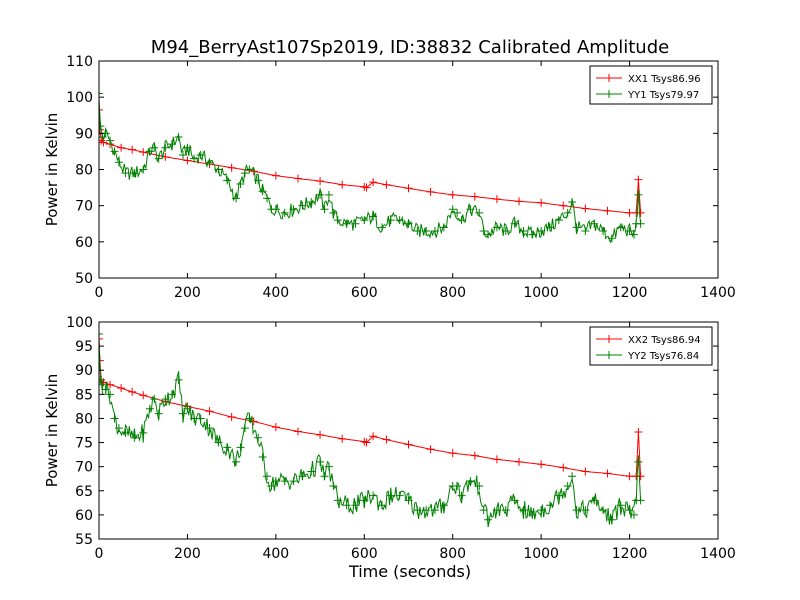 This screenshot has width=800, height=600. Describe the element at coordinates (609, 339) in the screenshot. I see `legend-marker` at that location.